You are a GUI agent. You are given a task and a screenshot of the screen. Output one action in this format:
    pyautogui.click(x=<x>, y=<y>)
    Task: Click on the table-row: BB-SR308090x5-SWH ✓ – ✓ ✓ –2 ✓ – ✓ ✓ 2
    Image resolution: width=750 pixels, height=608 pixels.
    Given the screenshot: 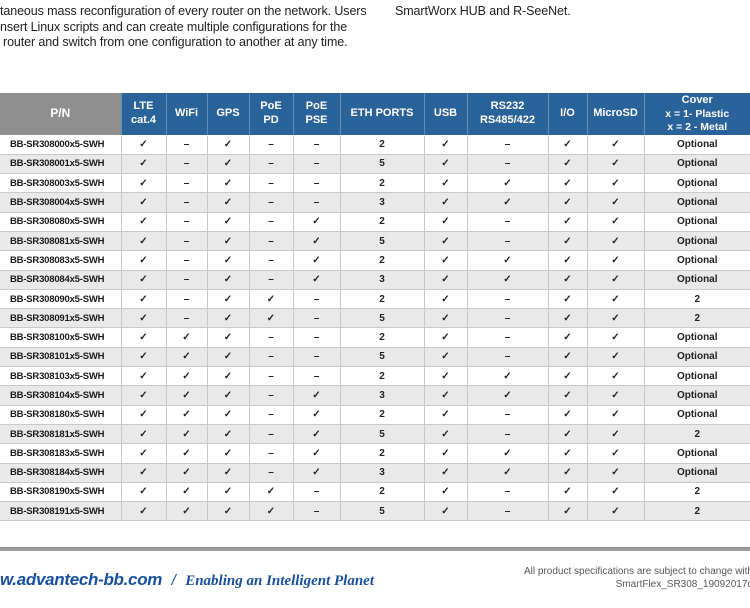 What is the action you would take?
    pyautogui.click(x=375, y=299)
    